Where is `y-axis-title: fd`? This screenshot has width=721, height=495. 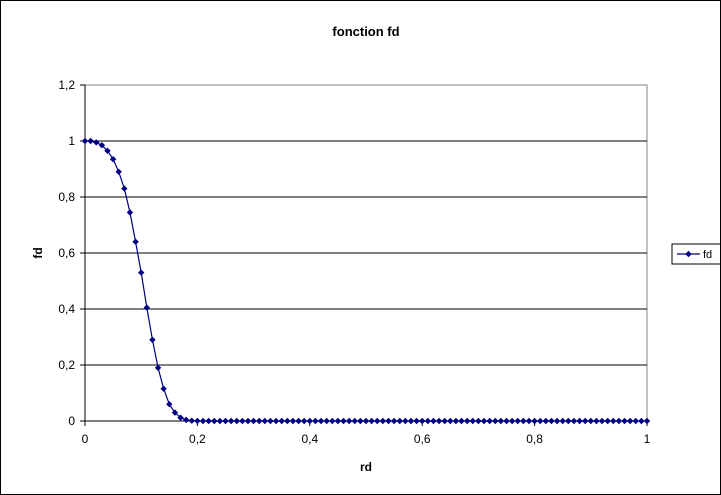 y-axis-title: fd is located at coordinates (38, 252).